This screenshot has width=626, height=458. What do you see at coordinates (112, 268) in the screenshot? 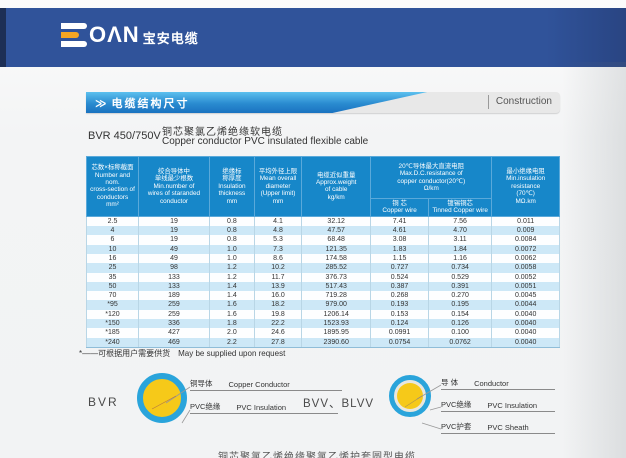
I see `table-cell: 25` at bounding box center [112, 268].